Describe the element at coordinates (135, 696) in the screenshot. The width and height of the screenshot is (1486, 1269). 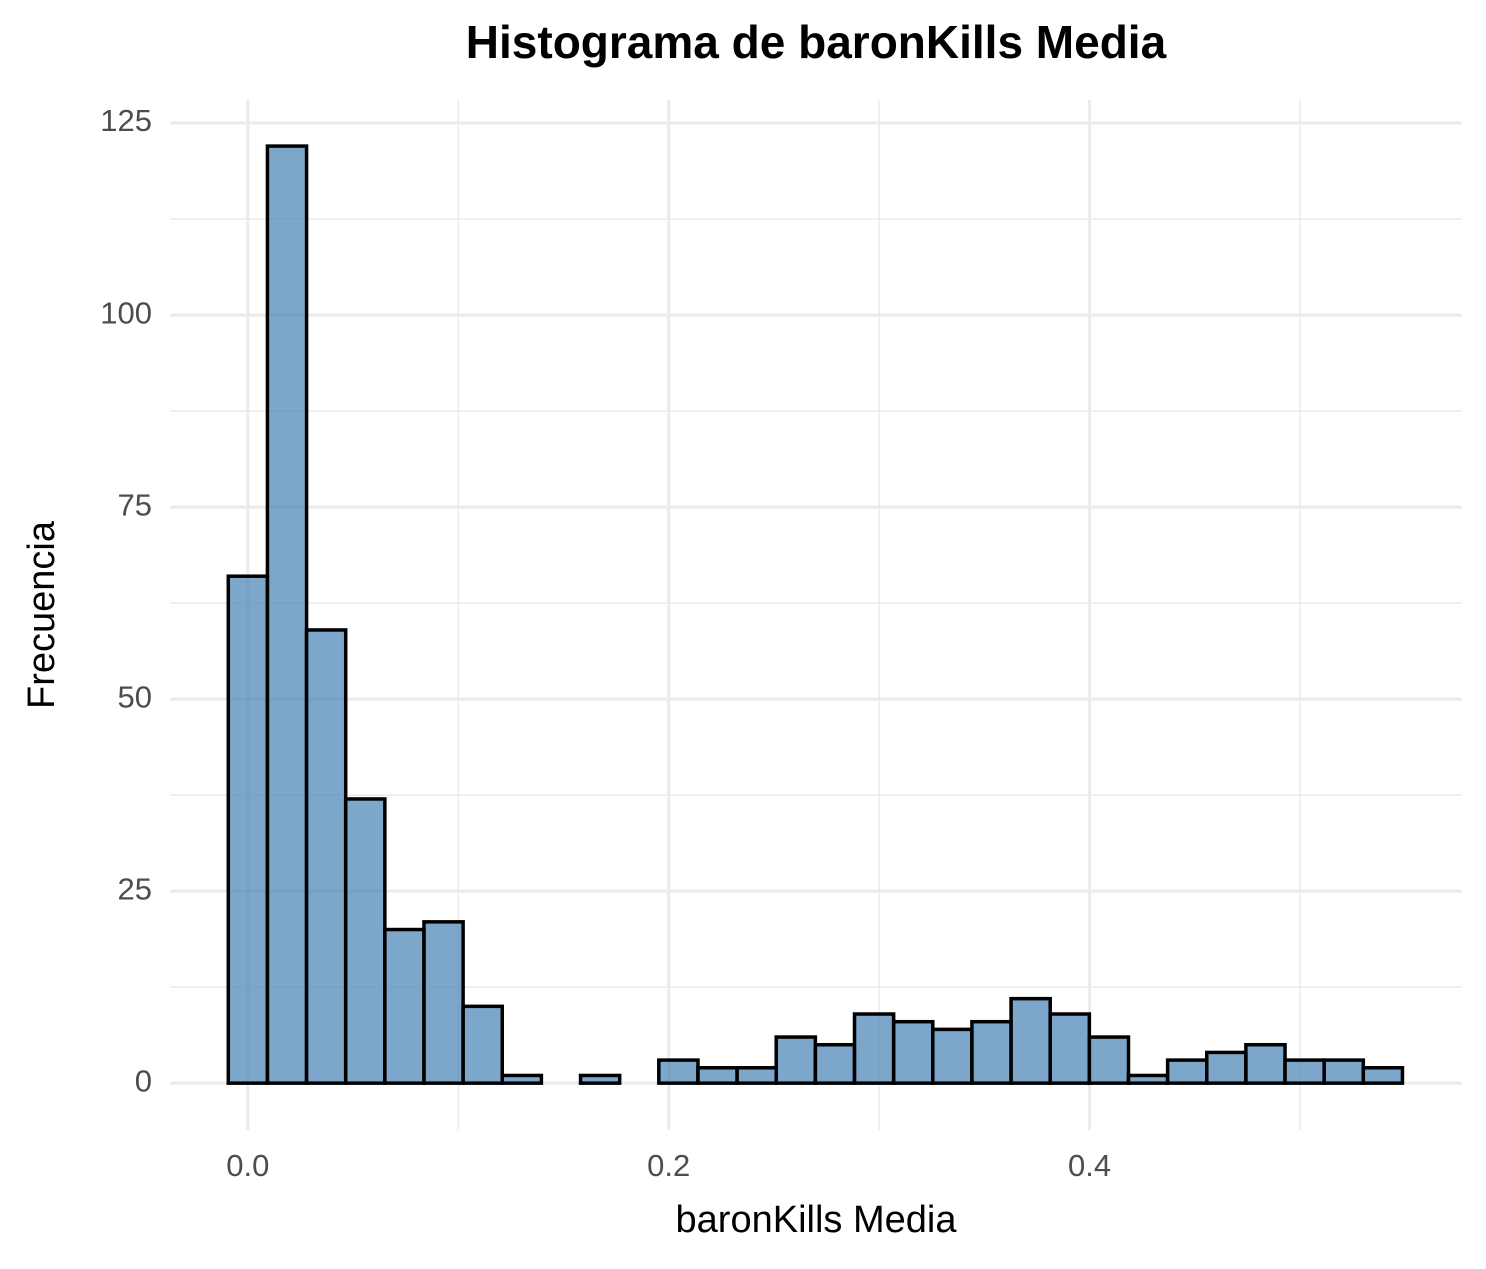
I see `y-tick-label: 50` at that location.